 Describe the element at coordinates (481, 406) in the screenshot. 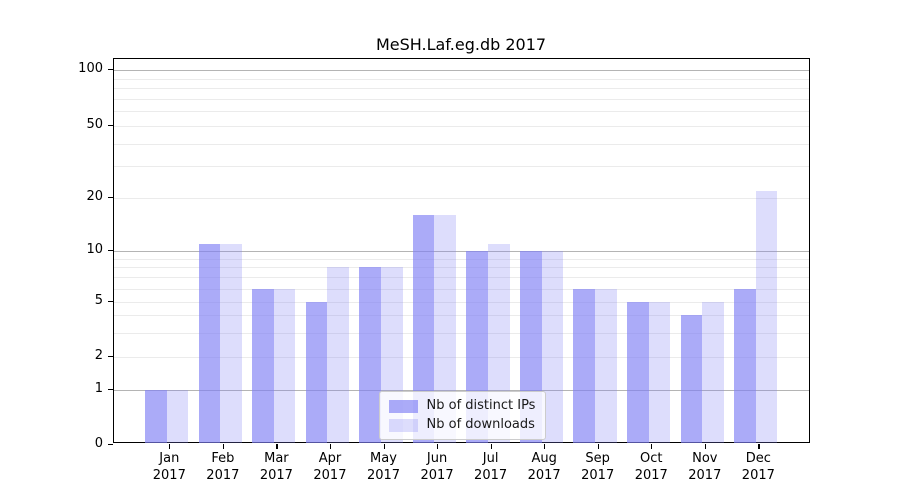

I see `legend-label-distinct-ips: Nb of distinct IPs` at that location.